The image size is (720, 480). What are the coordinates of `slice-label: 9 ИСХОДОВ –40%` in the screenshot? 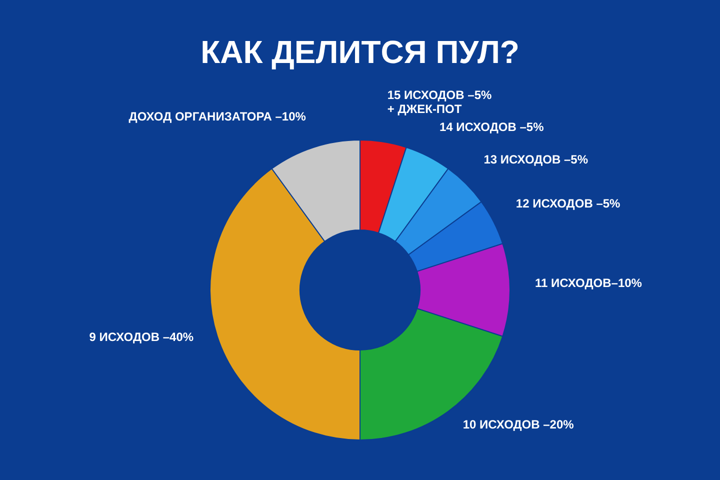 It's located at (141, 337).